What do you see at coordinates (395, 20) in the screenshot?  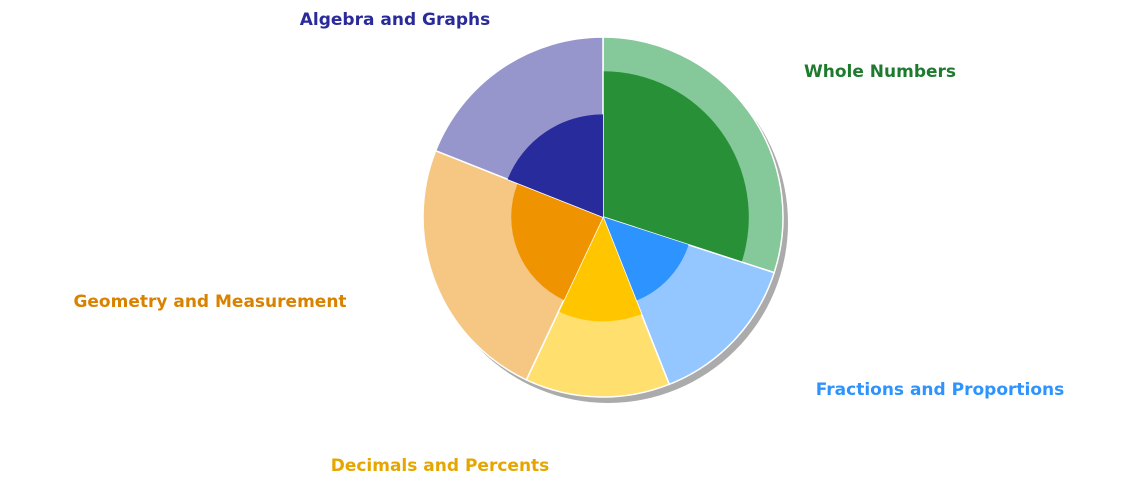 I see `category-label: Algebra and Graphs` at bounding box center [395, 20].